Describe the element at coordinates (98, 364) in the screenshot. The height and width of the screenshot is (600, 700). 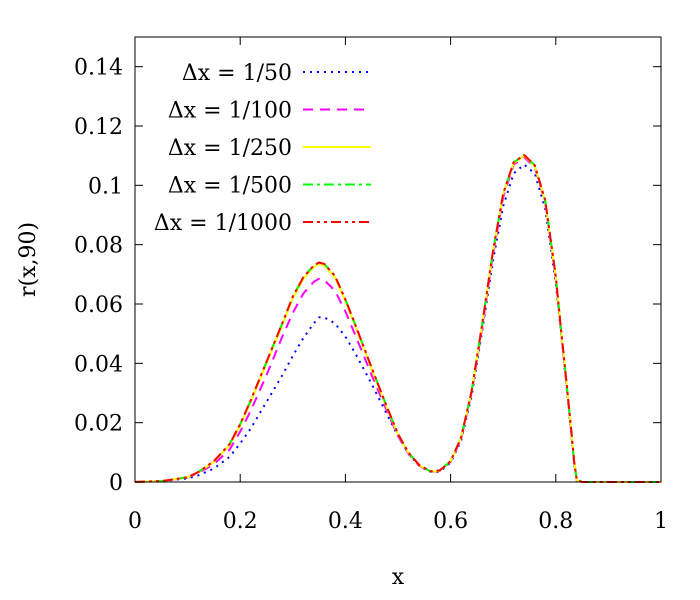
I see `y-tick-label: 0.04` at that location.